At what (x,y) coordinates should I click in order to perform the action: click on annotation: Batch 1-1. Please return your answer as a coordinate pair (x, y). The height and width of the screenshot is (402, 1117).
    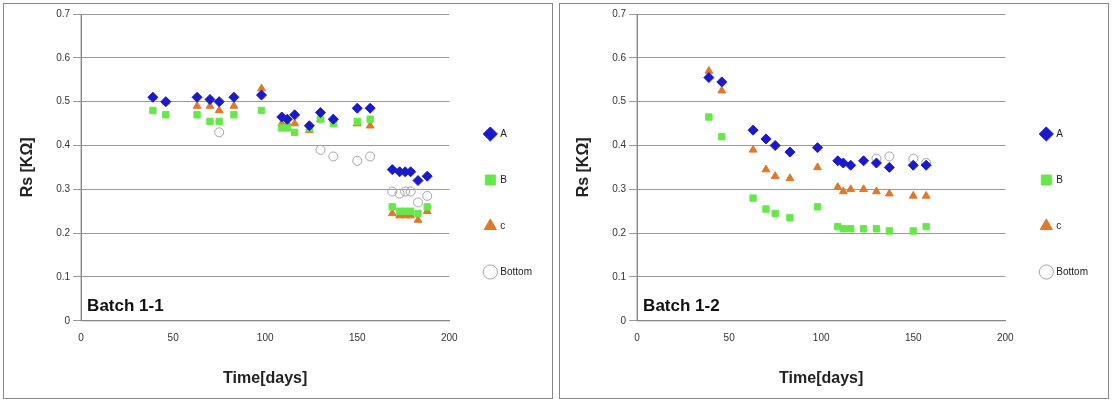
    Looking at the image, I should click on (125, 305).